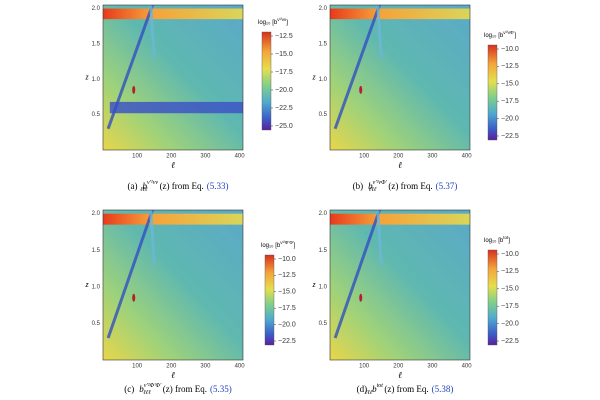 The image size is (600, 400). I want to click on caption-tag: (c), so click(129, 389).